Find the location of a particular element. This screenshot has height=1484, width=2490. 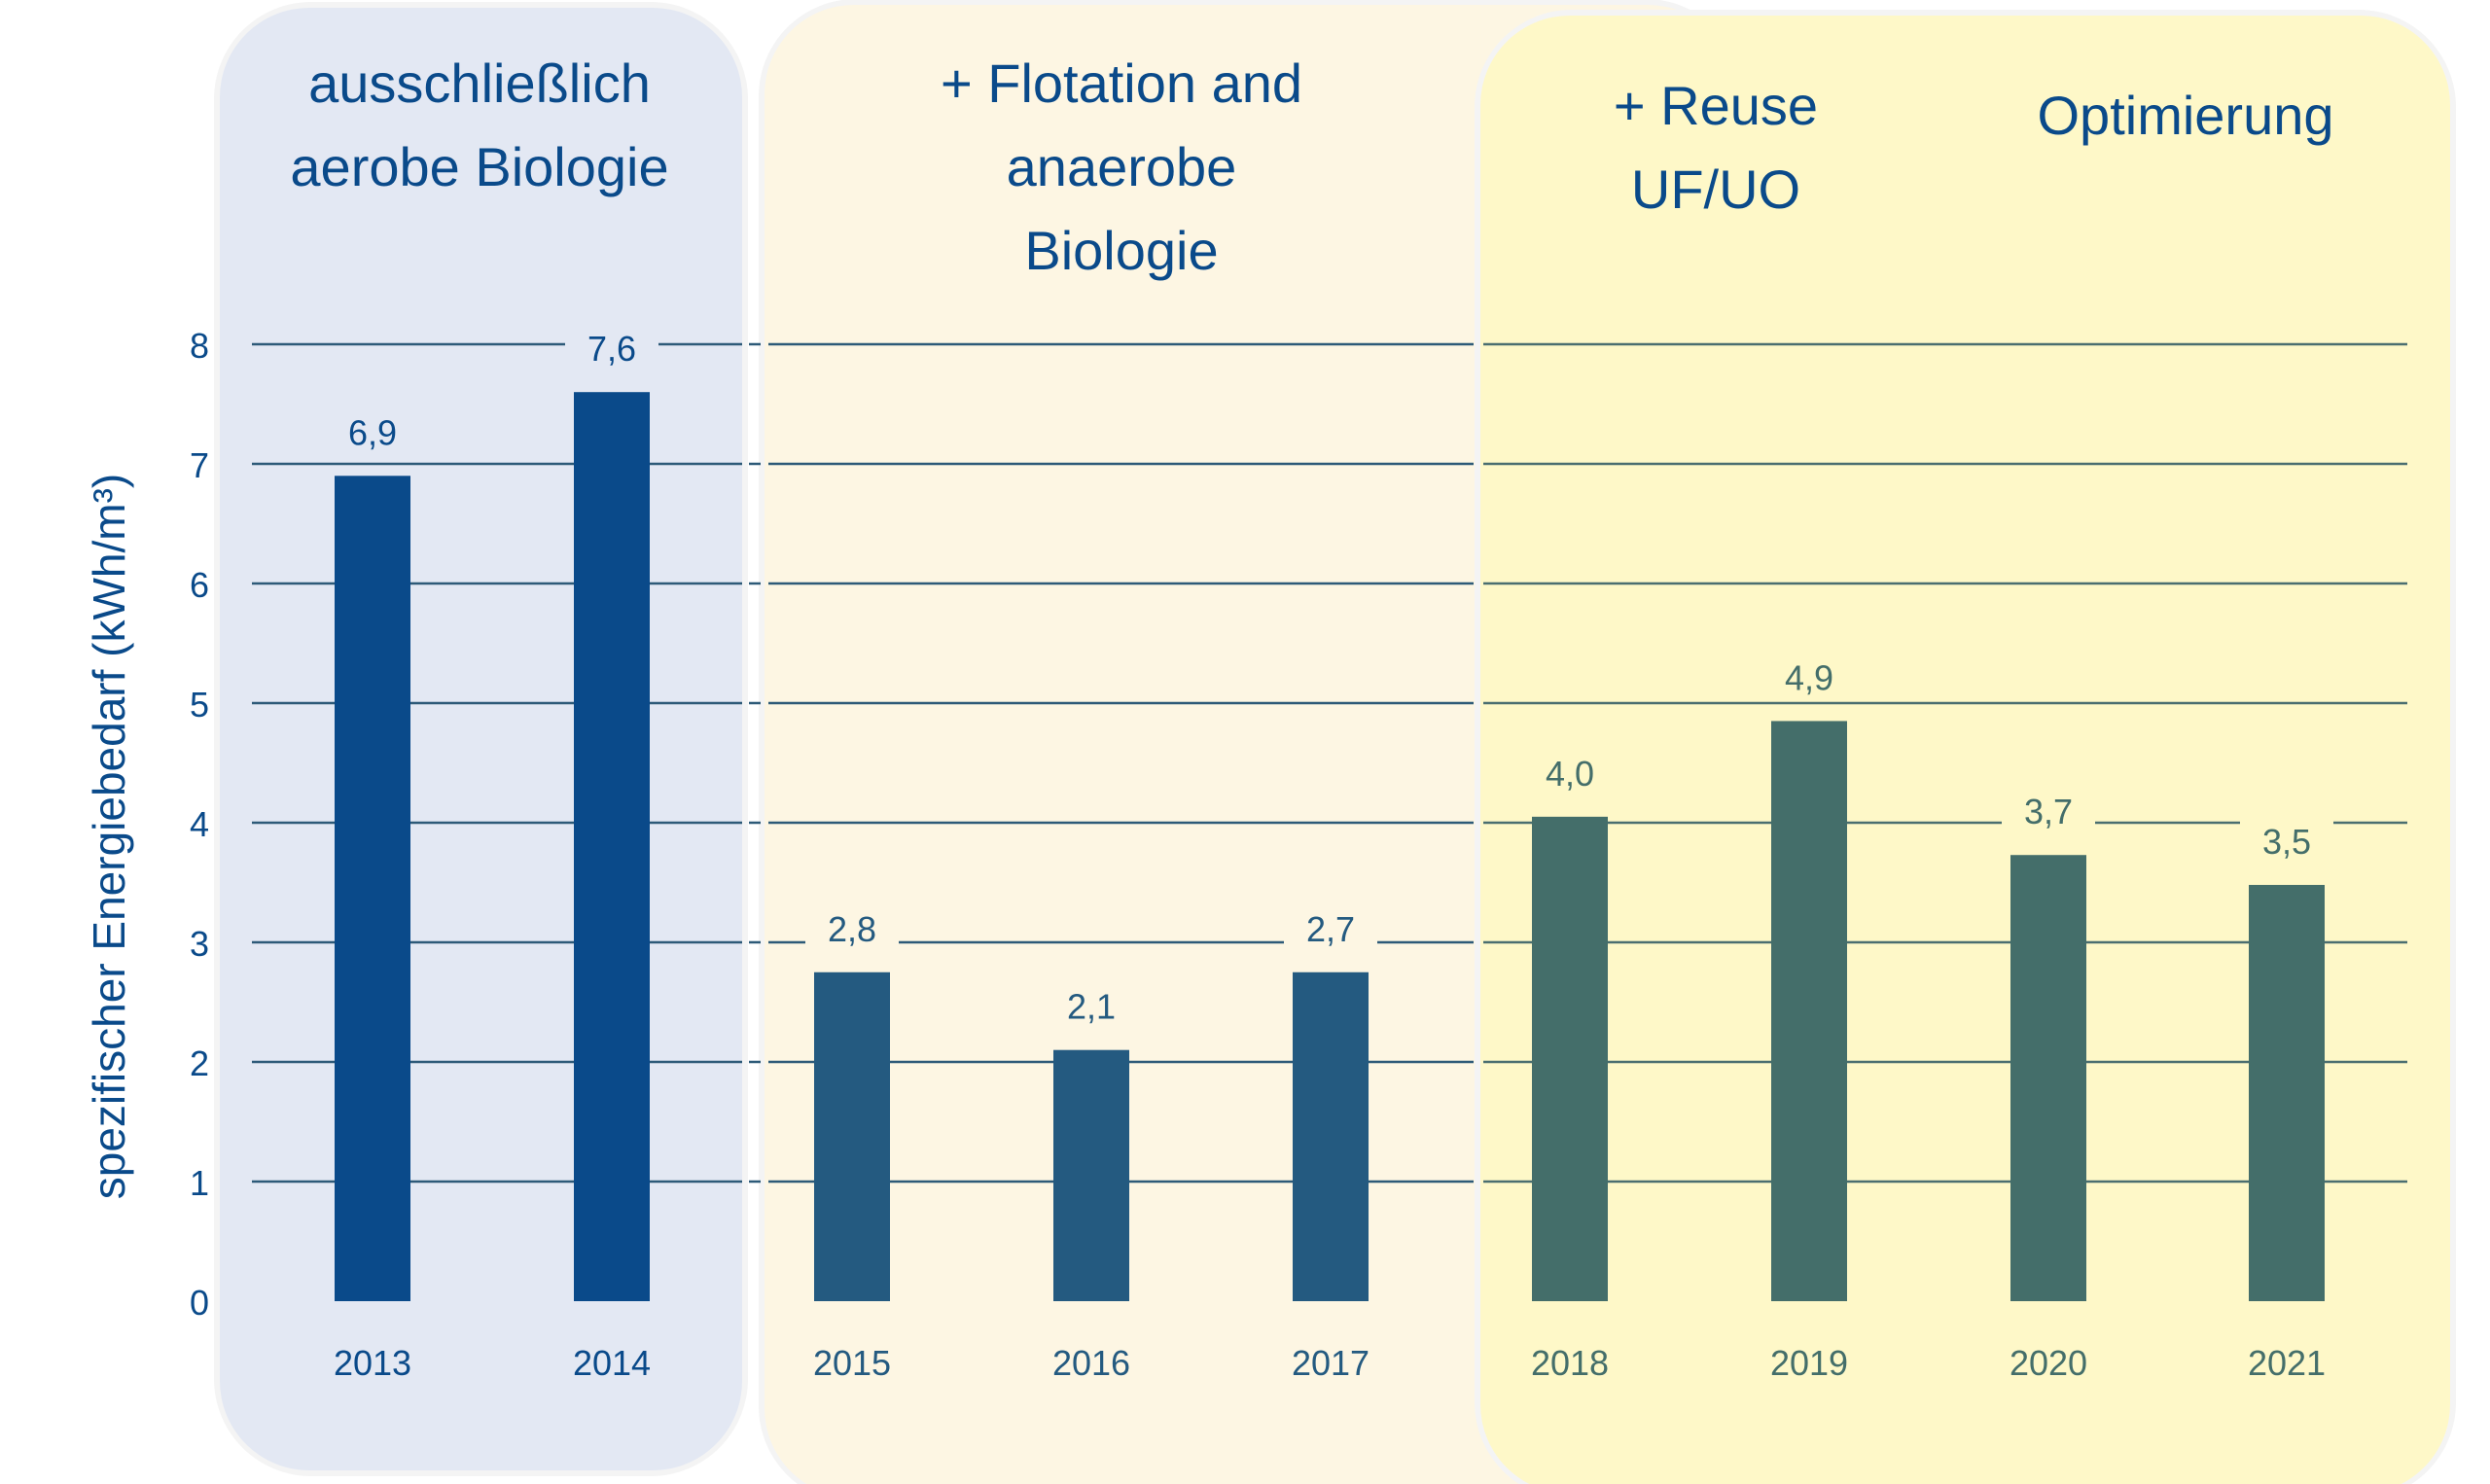

data-label: 4,9 is located at coordinates (1809, 677).